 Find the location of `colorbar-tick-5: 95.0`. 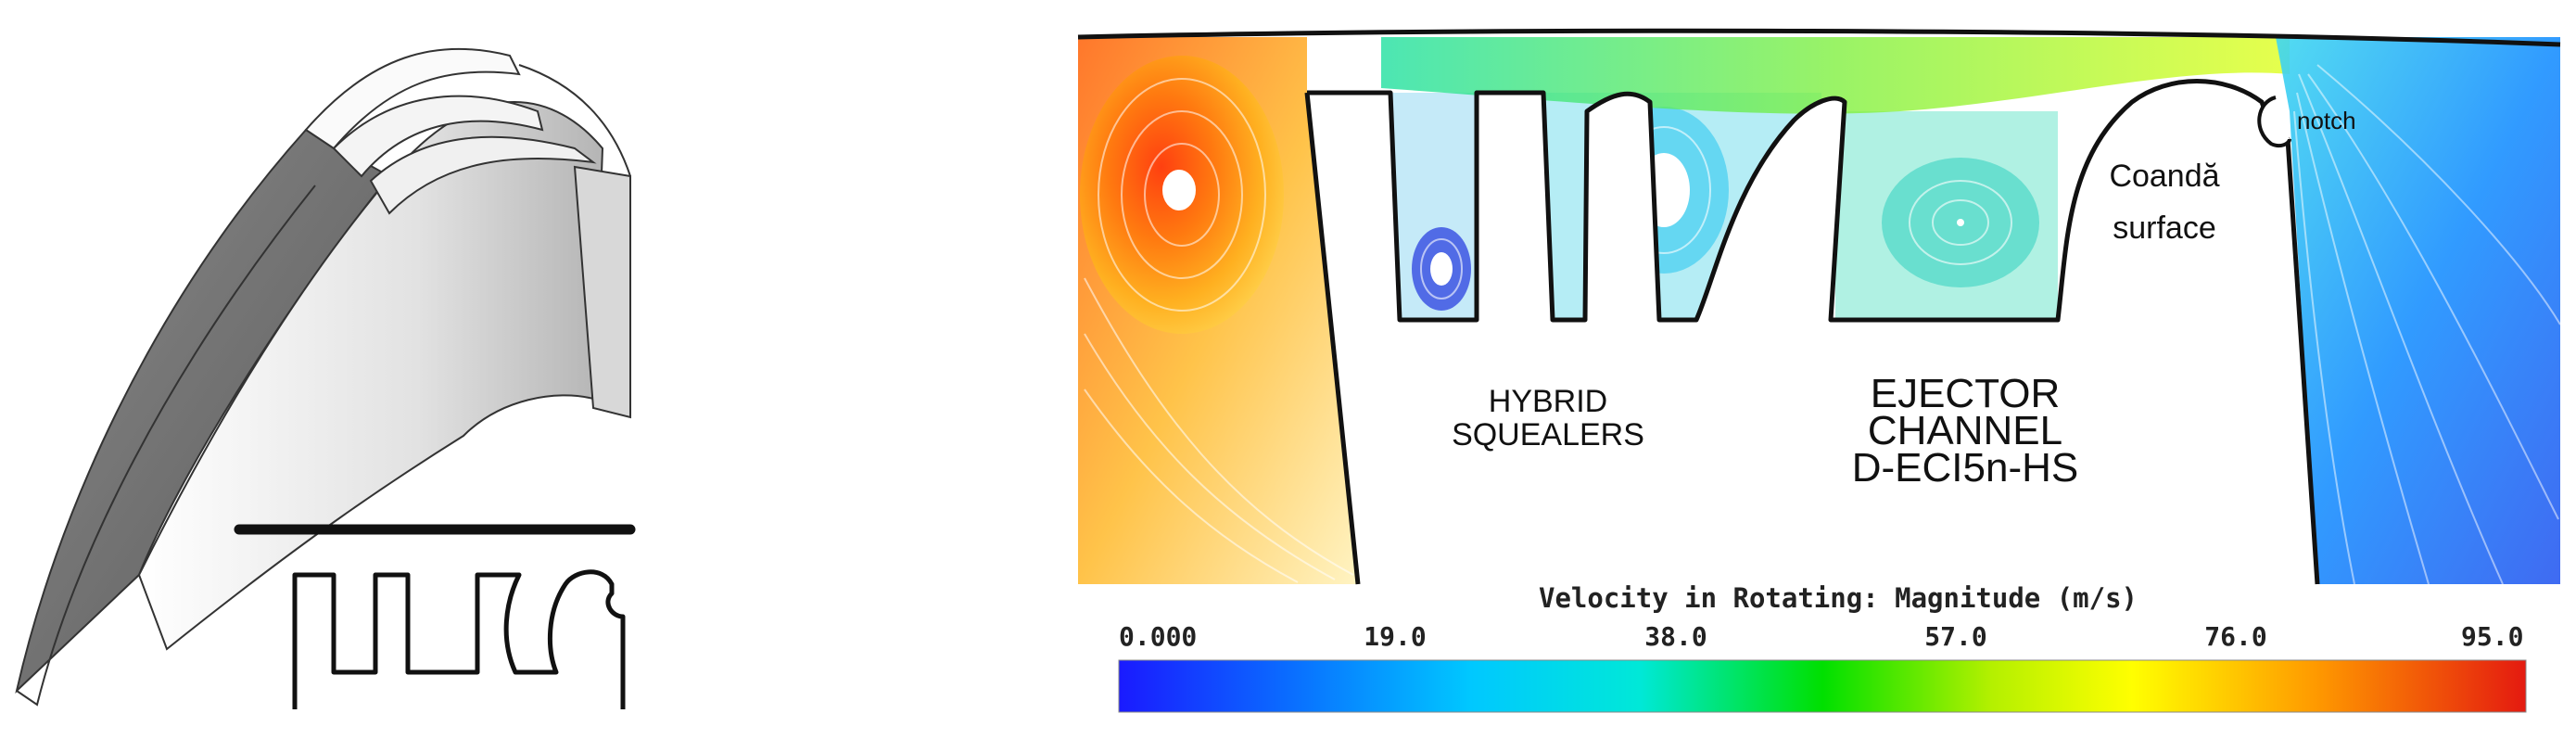

colorbar-tick-5: 95.0 is located at coordinates (2492, 636).